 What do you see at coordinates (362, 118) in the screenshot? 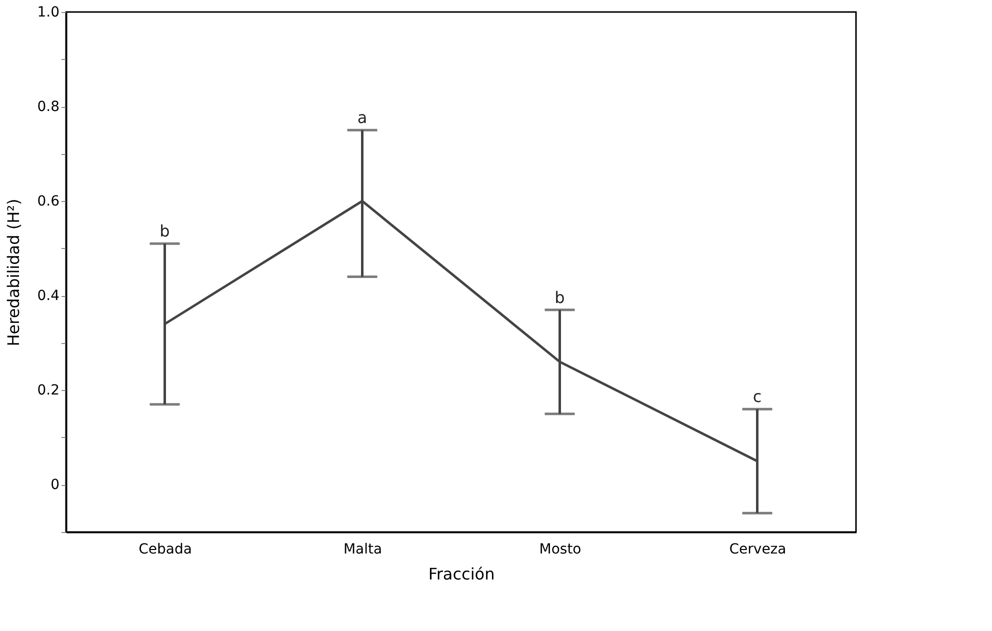
I see `annotation: a` at bounding box center [362, 118].